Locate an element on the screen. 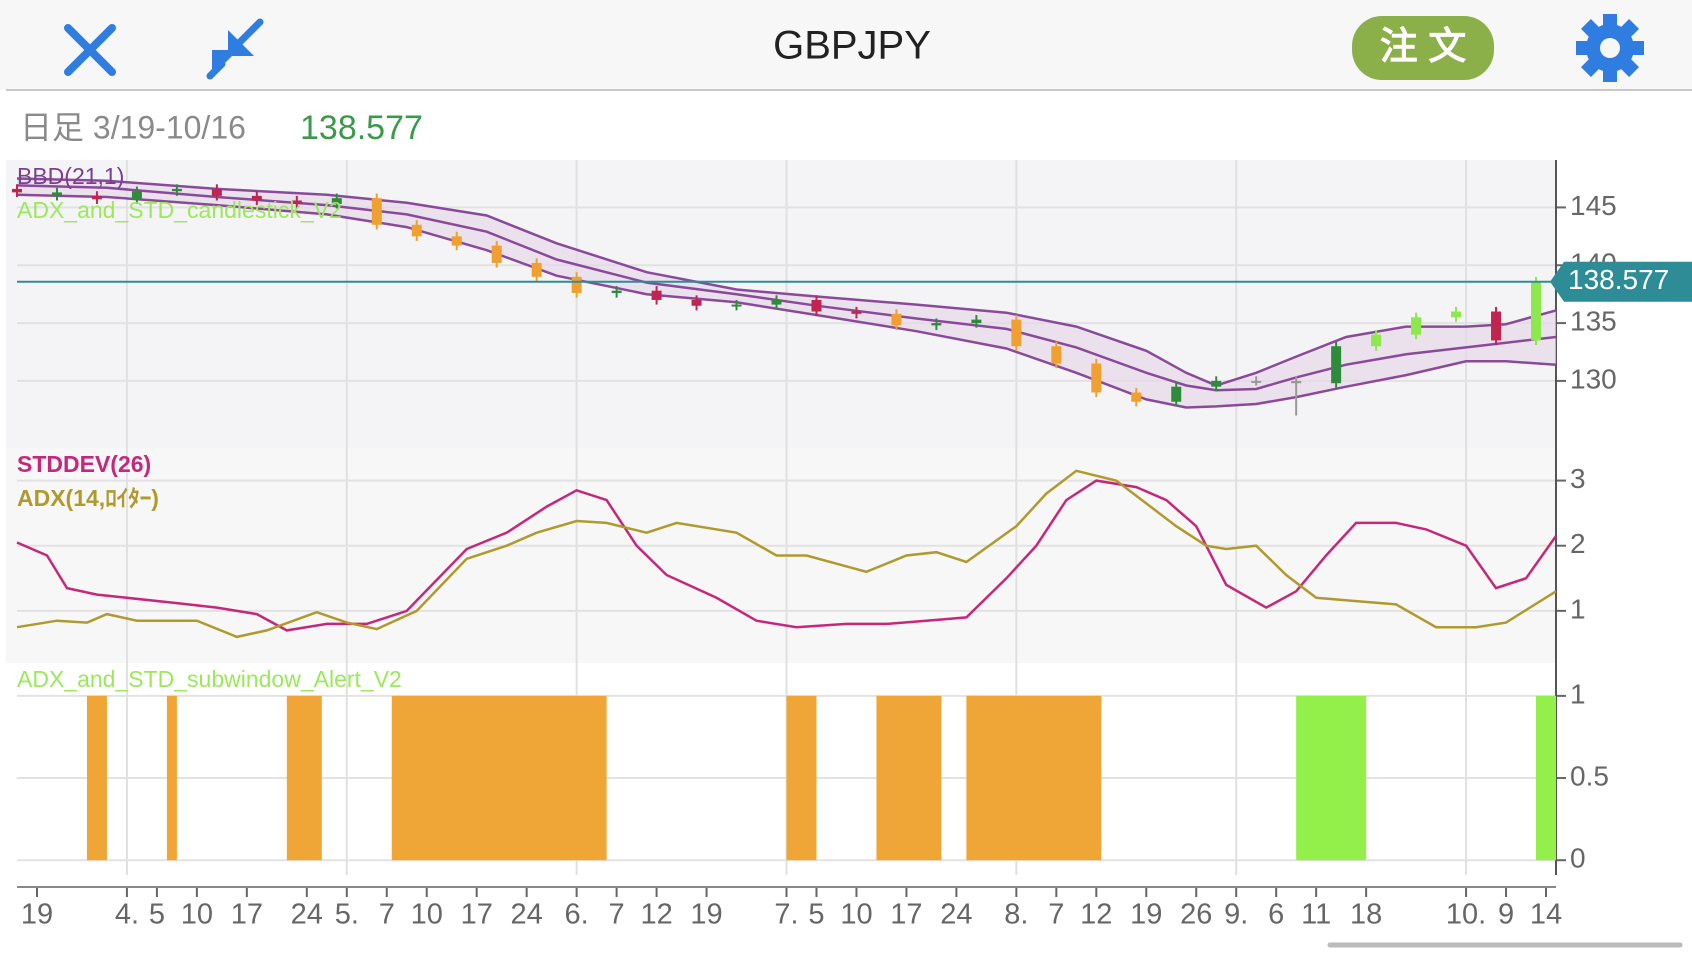 Image resolution: width=1692 pixels, height=954 pixels. x-tick-label: 14 is located at coordinates (1546, 915).